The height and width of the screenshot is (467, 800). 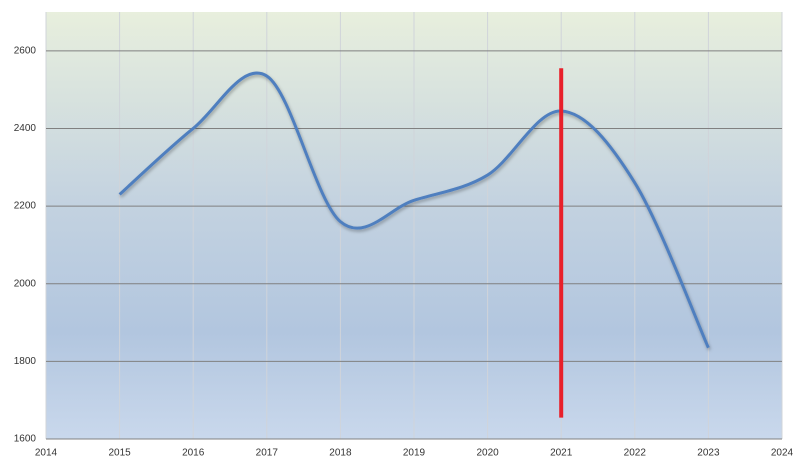 What do you see at coordinates (25, 128) in the screenshot?
I see `y-tick-label: 2400` at bounding box center [25, 128].